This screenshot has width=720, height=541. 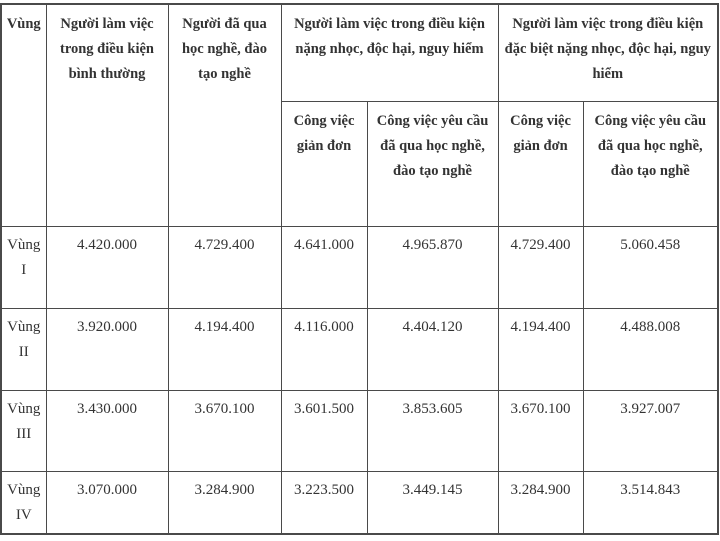 I want to click on subcol-hazardous-simple-work: Công việc giản đơn, so click(x=324, y=163).